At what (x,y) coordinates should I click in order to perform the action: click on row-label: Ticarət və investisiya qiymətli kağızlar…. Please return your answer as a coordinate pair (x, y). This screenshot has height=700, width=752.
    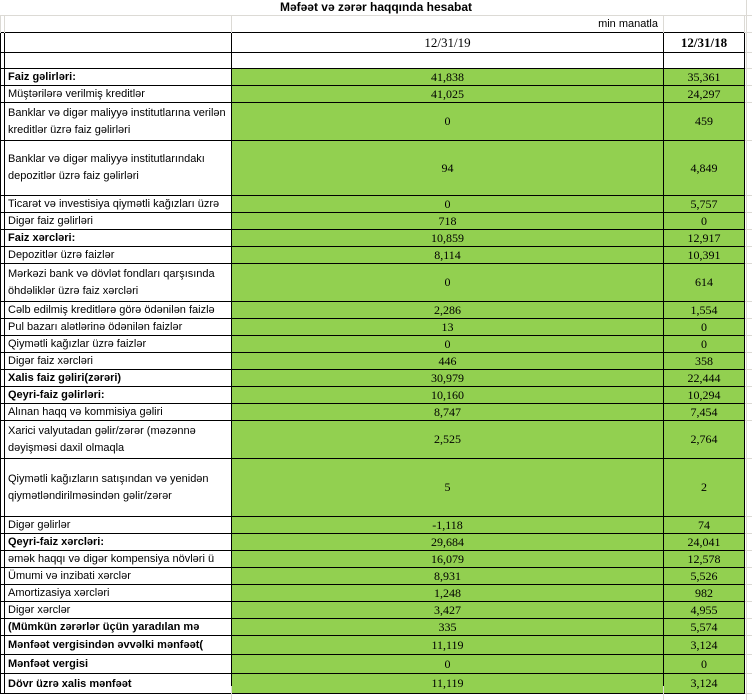
    Looking at the image, I should click on (118, 204).